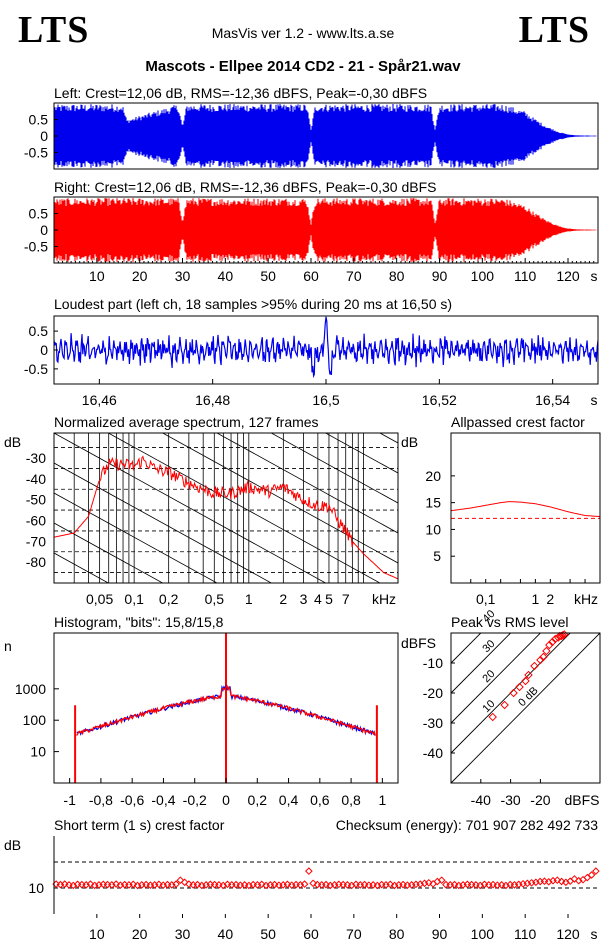  I want to click on lts-logo-right: LTS, so click(554, 30).